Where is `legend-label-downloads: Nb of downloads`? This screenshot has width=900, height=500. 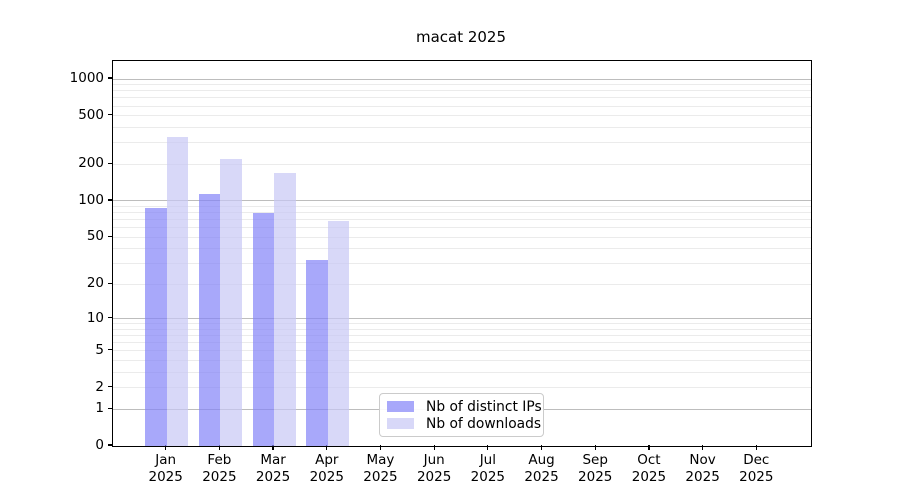 legend-label-downloads: Nb of downloads is located at coordinates (484, 423).